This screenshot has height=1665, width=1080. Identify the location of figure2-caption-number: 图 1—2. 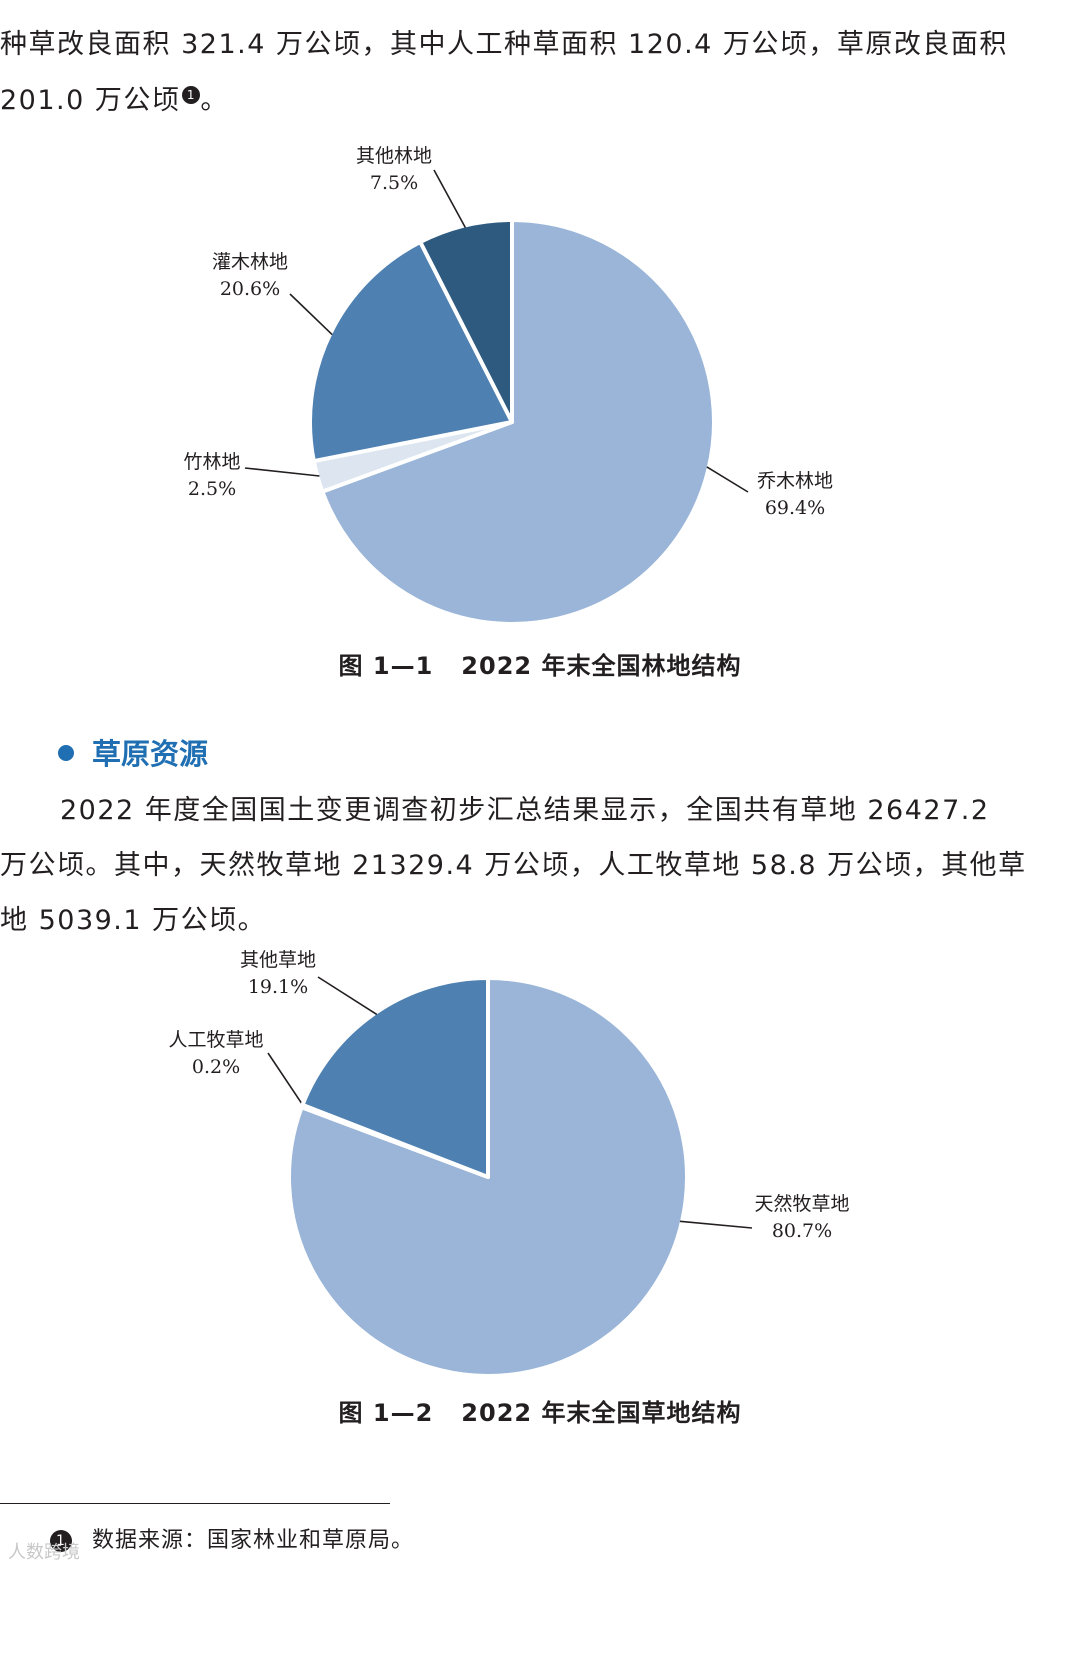
(386, 1413).